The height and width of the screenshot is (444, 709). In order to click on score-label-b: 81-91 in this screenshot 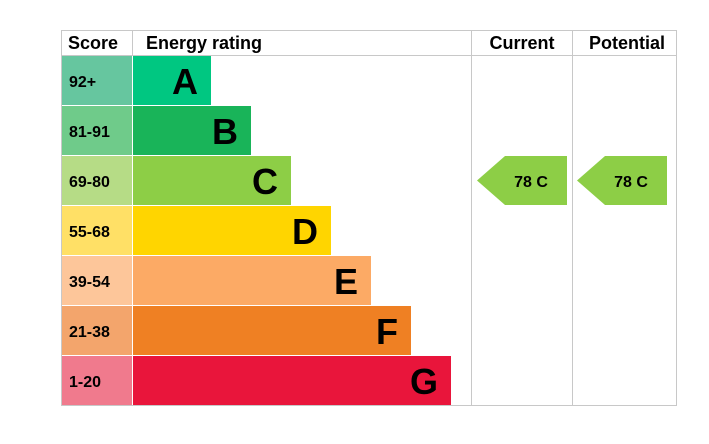, I will do `click(89, 132)`.